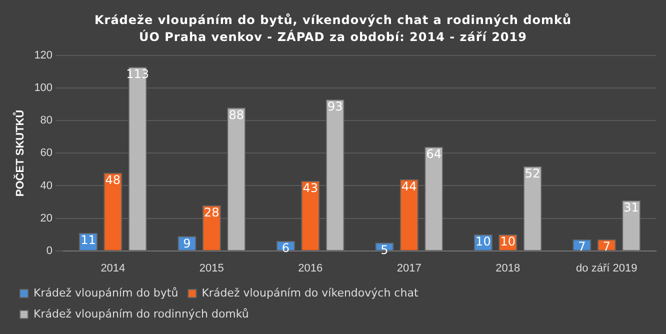 The width and height of the screenshot is (666, 334). I want to click on y-tick-label: 20, so click(46, 218).